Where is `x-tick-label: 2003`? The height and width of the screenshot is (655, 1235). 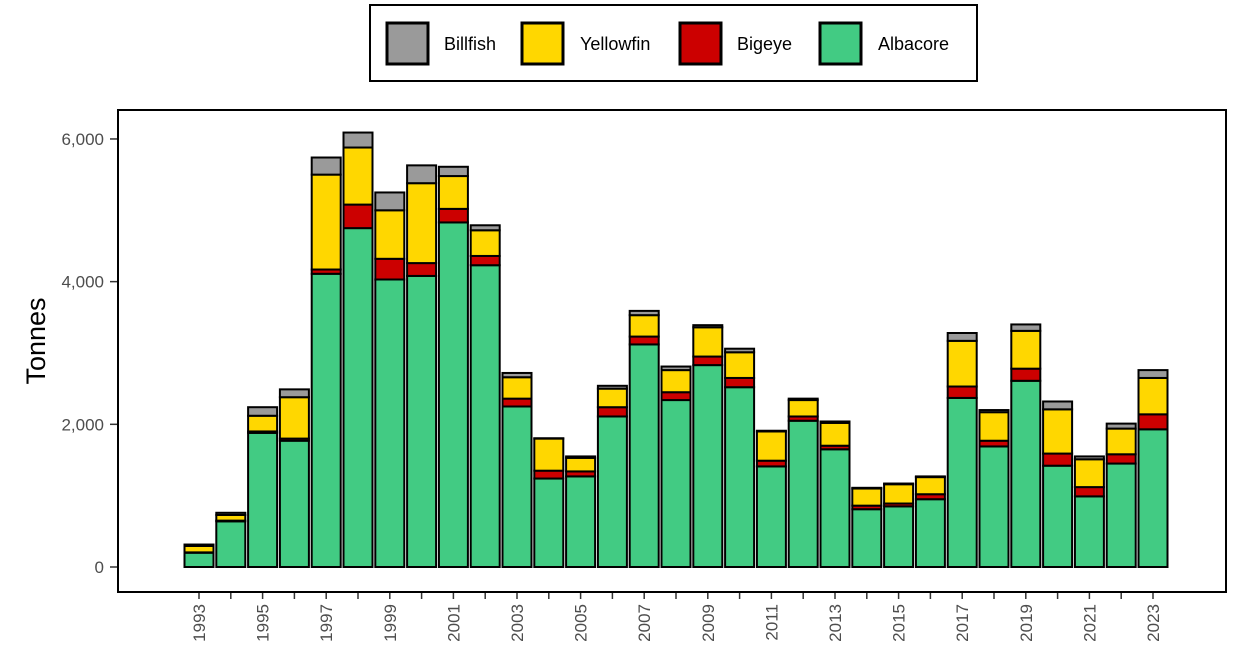
x-tick-label: 2003 is located at coordinates (517, 623).